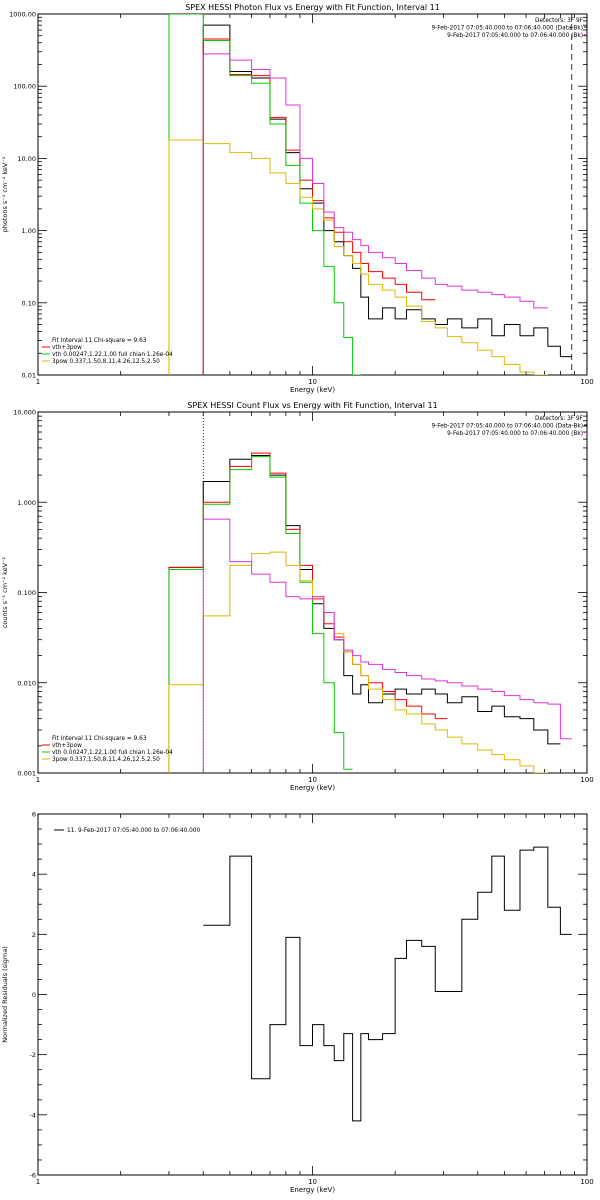 The image size is (600, 1200). What do you see at coordinates (26, 593) in the screenshot?
I see `y-tick-label: 0.100` at bounding box center [26, 593].